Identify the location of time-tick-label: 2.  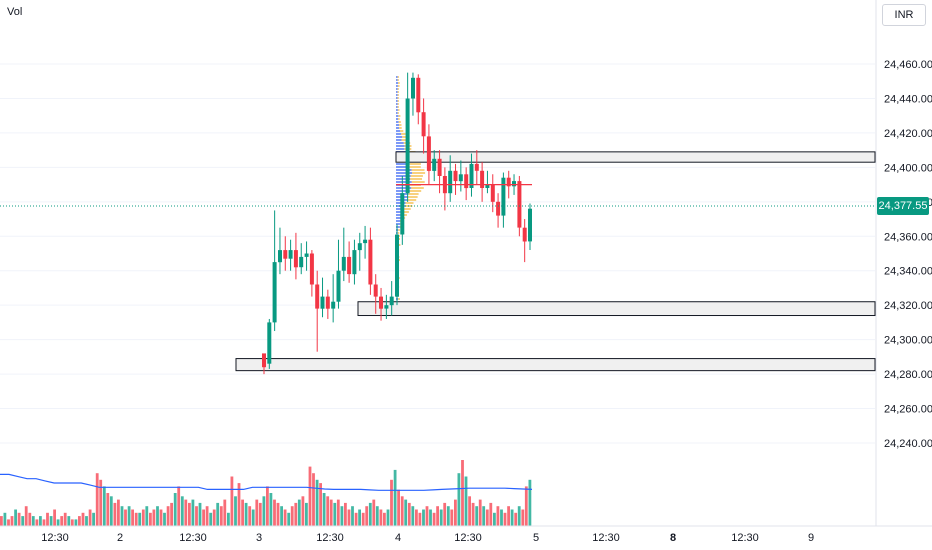
(120, 538).